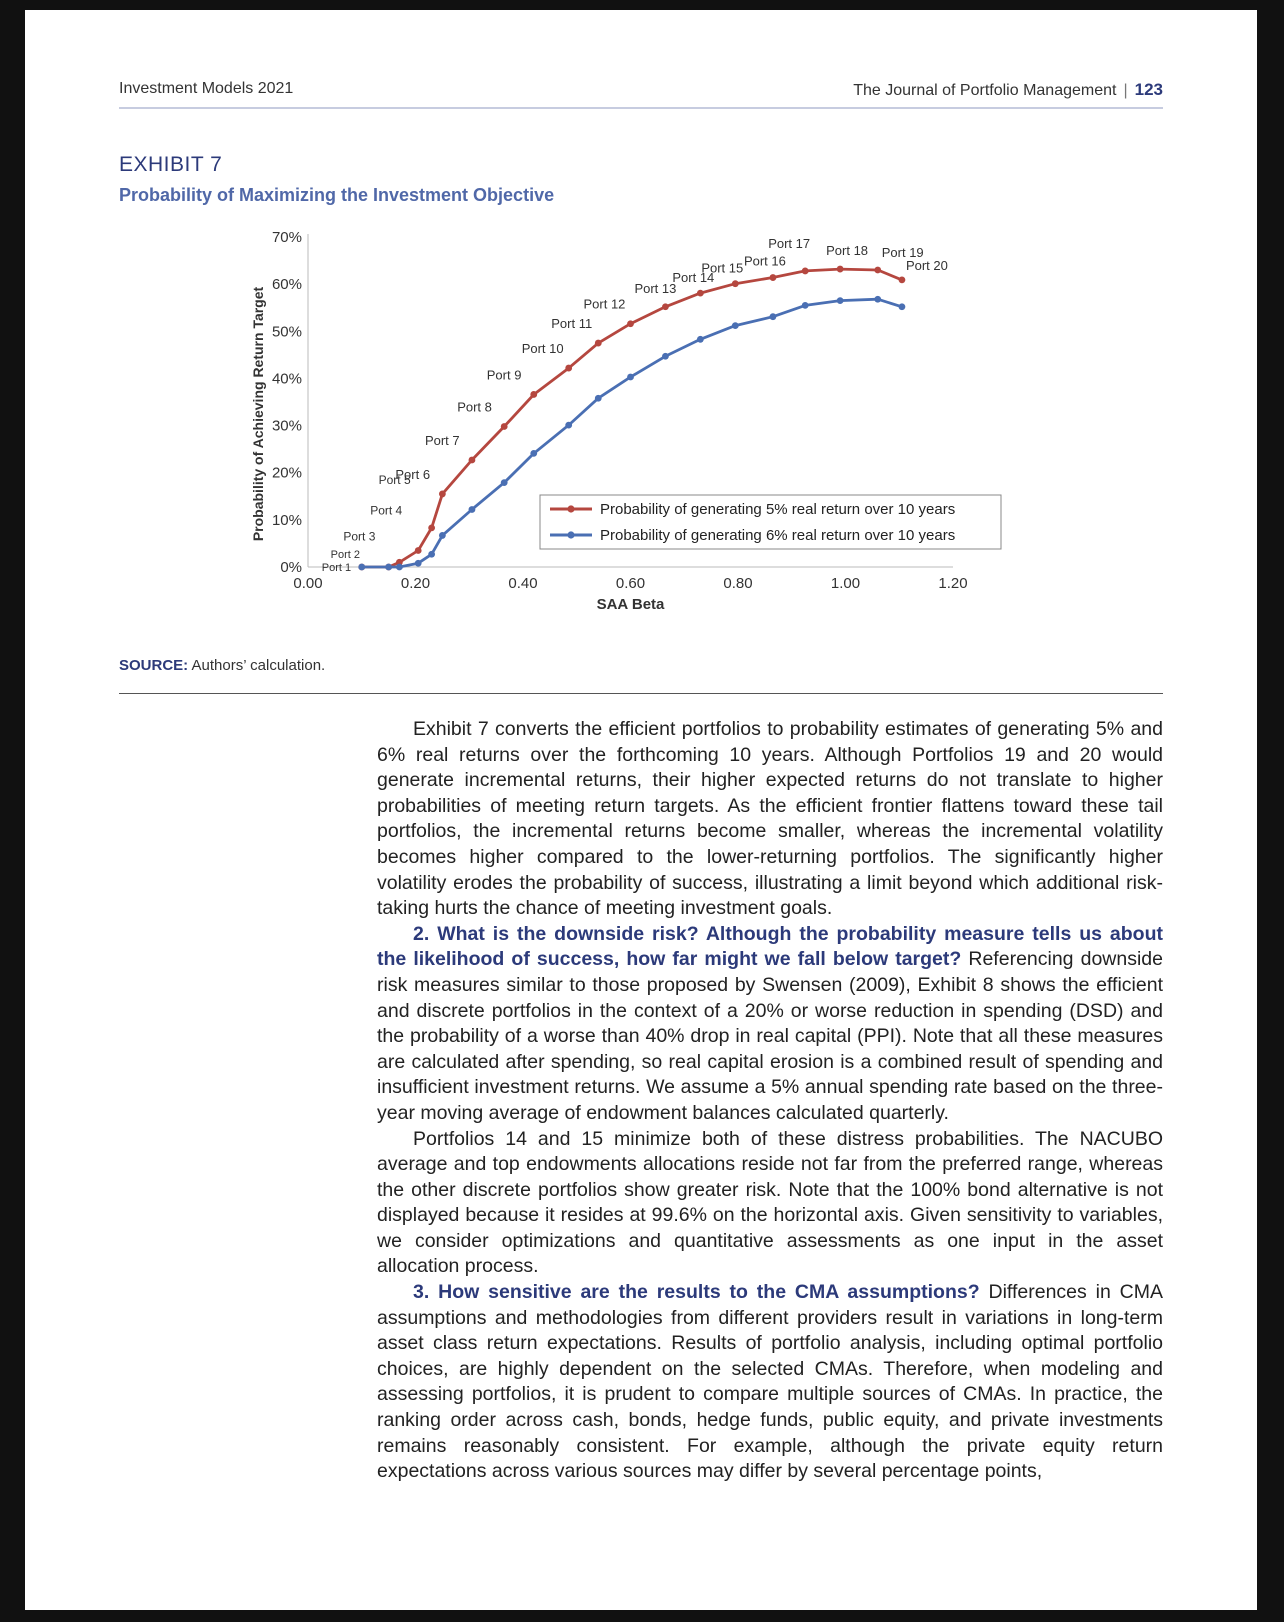 The width and height of the screenshot is (1284, 1622). I want to click on x-tick-label: 0.20, so click(415, 583).